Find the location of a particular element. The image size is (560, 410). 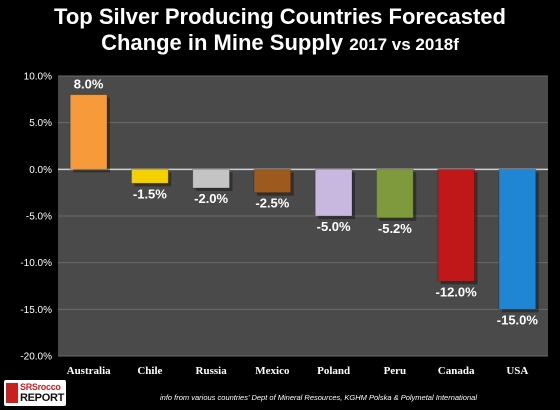

bar-mexico is located at coordinates (272, 181).